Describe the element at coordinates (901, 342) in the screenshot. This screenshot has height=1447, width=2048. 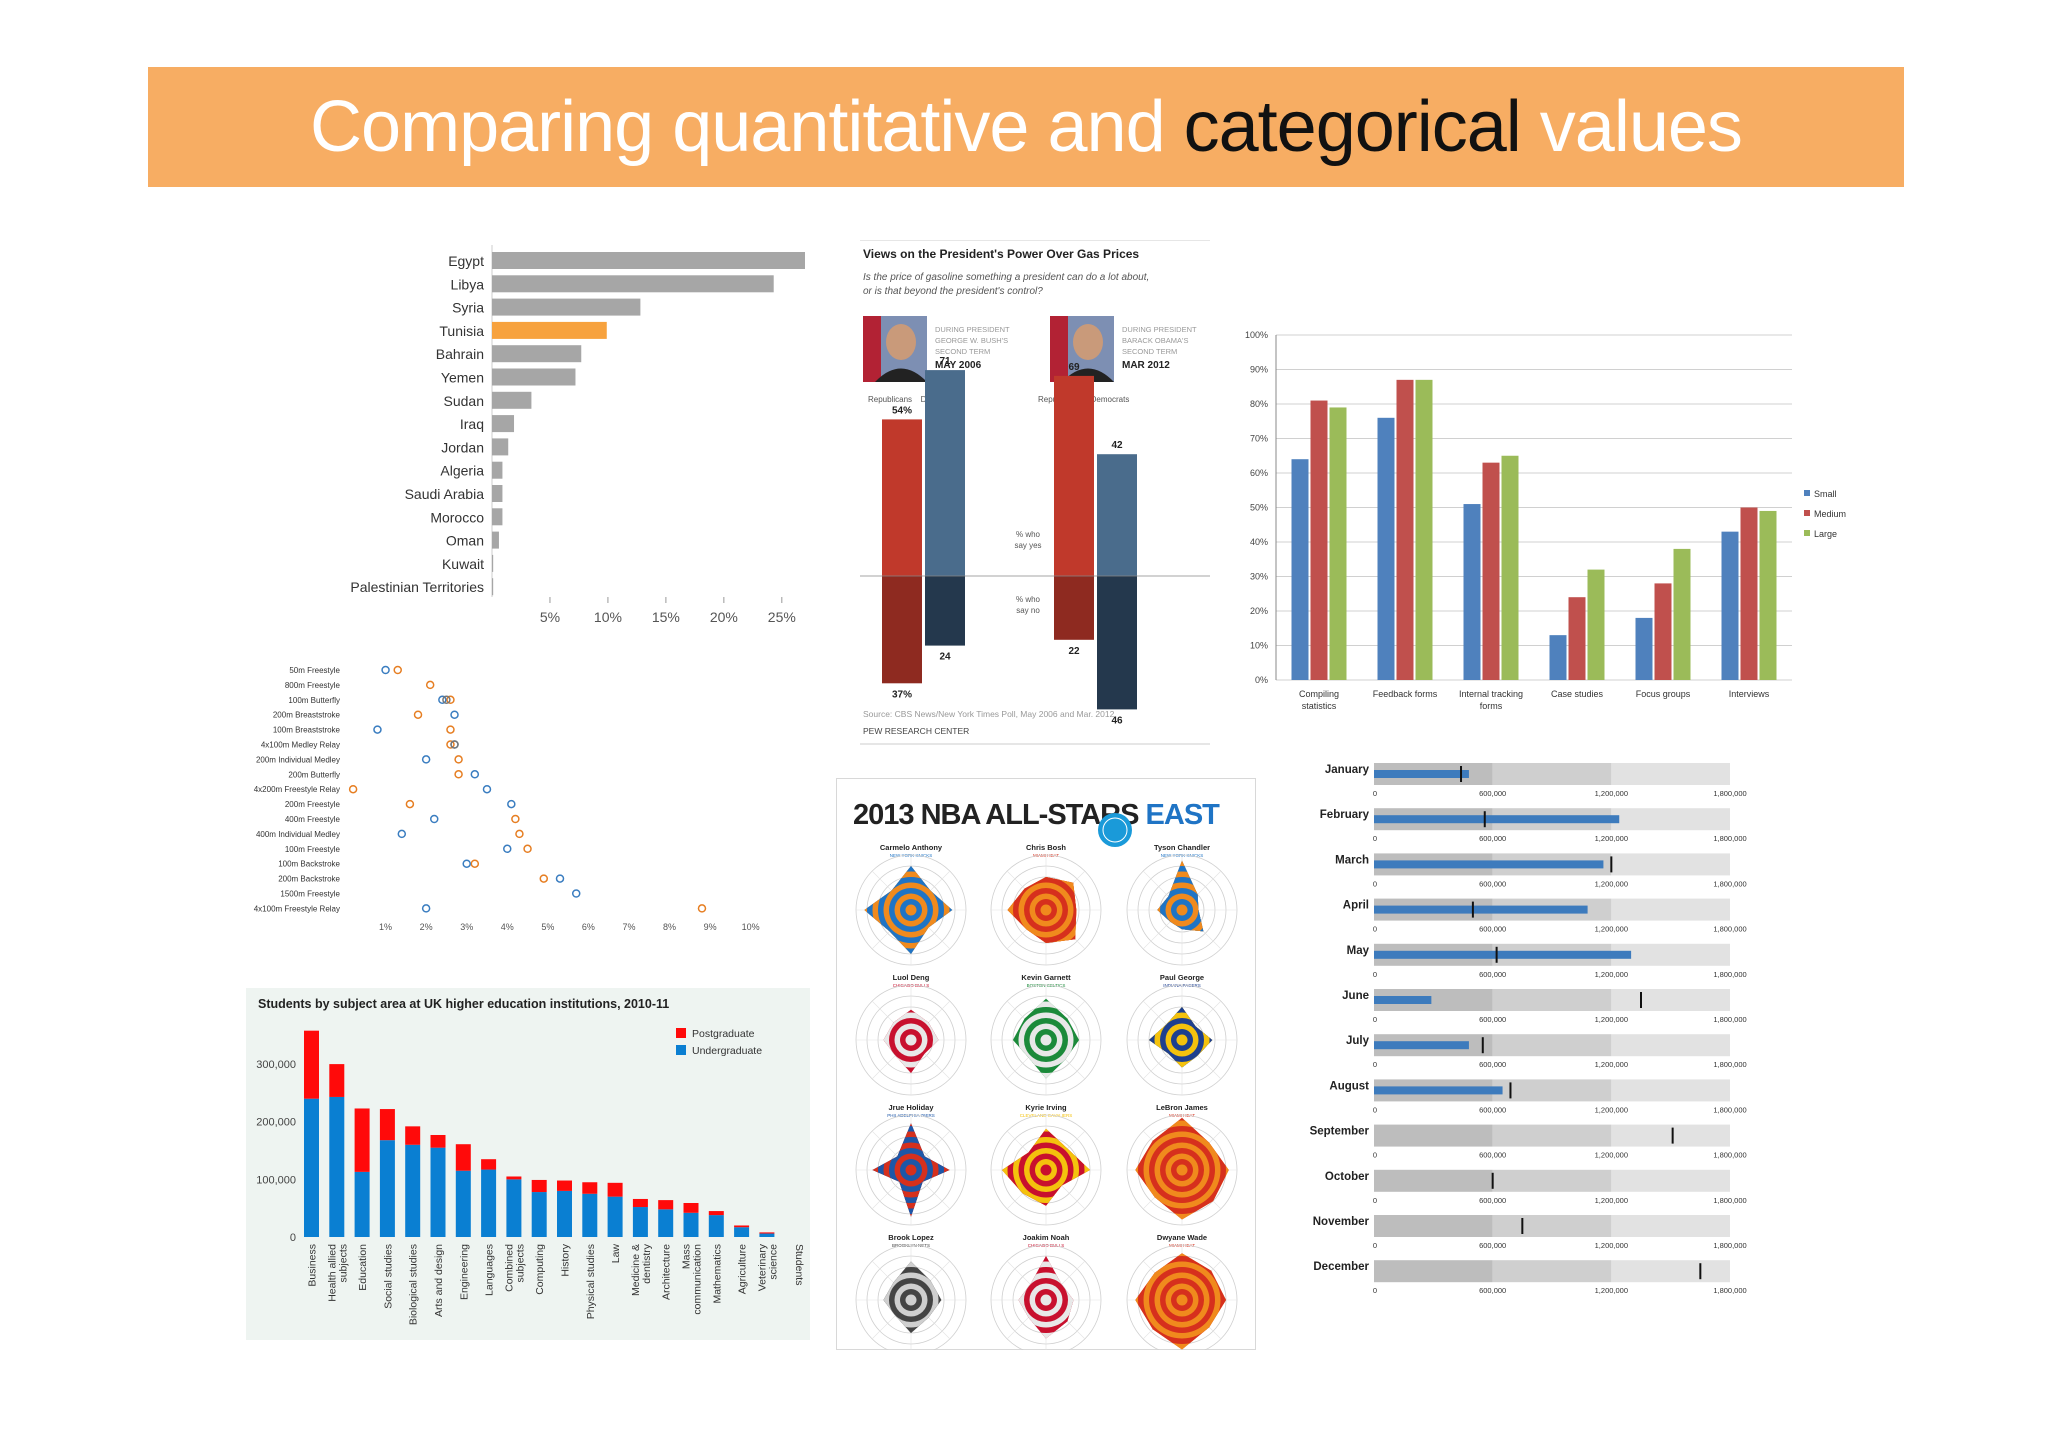
I see `portrait-face` at that location.